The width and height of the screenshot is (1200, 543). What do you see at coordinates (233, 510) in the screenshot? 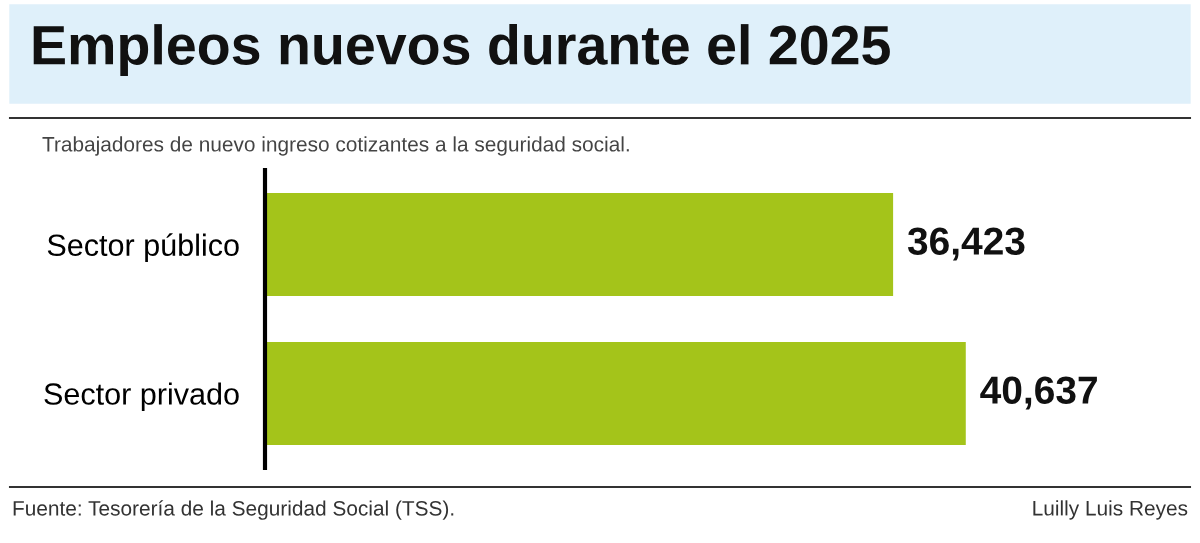
I see `source-note: Fuente: Tesorería de la Seguridad Social (TSS).` at bounding box center [233, 510].